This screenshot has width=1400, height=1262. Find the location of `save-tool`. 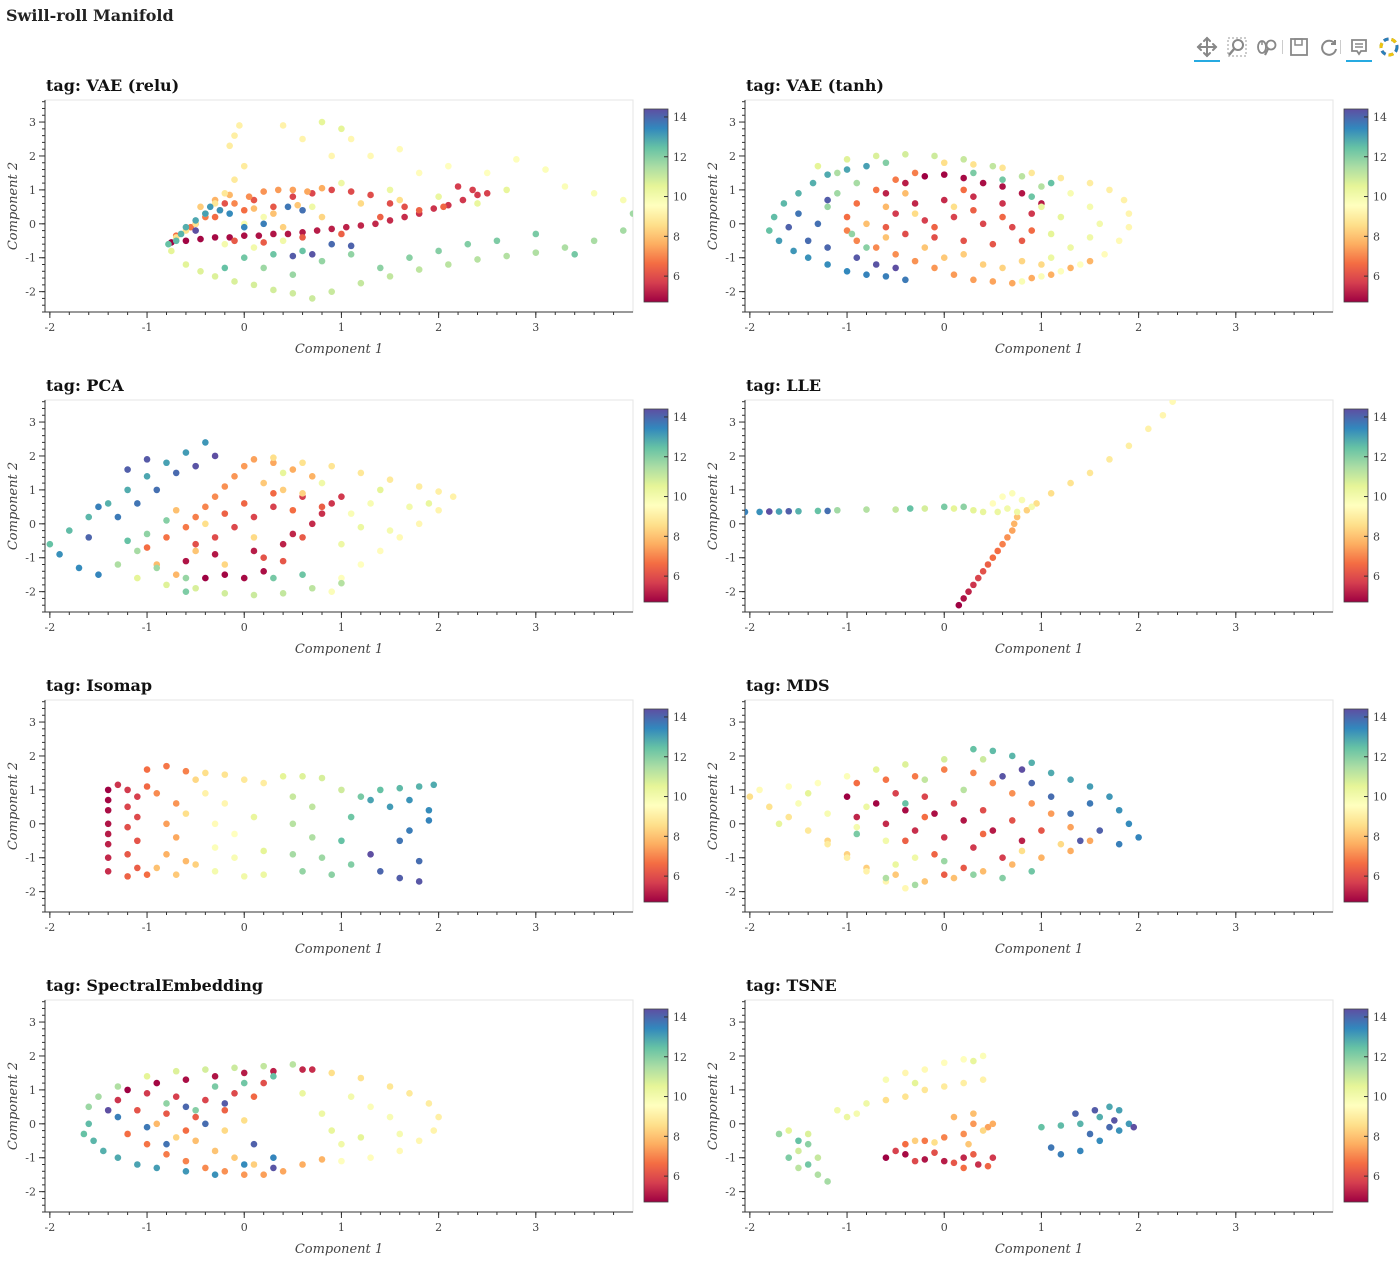

save-tool is located at coordinates (1299, 47).